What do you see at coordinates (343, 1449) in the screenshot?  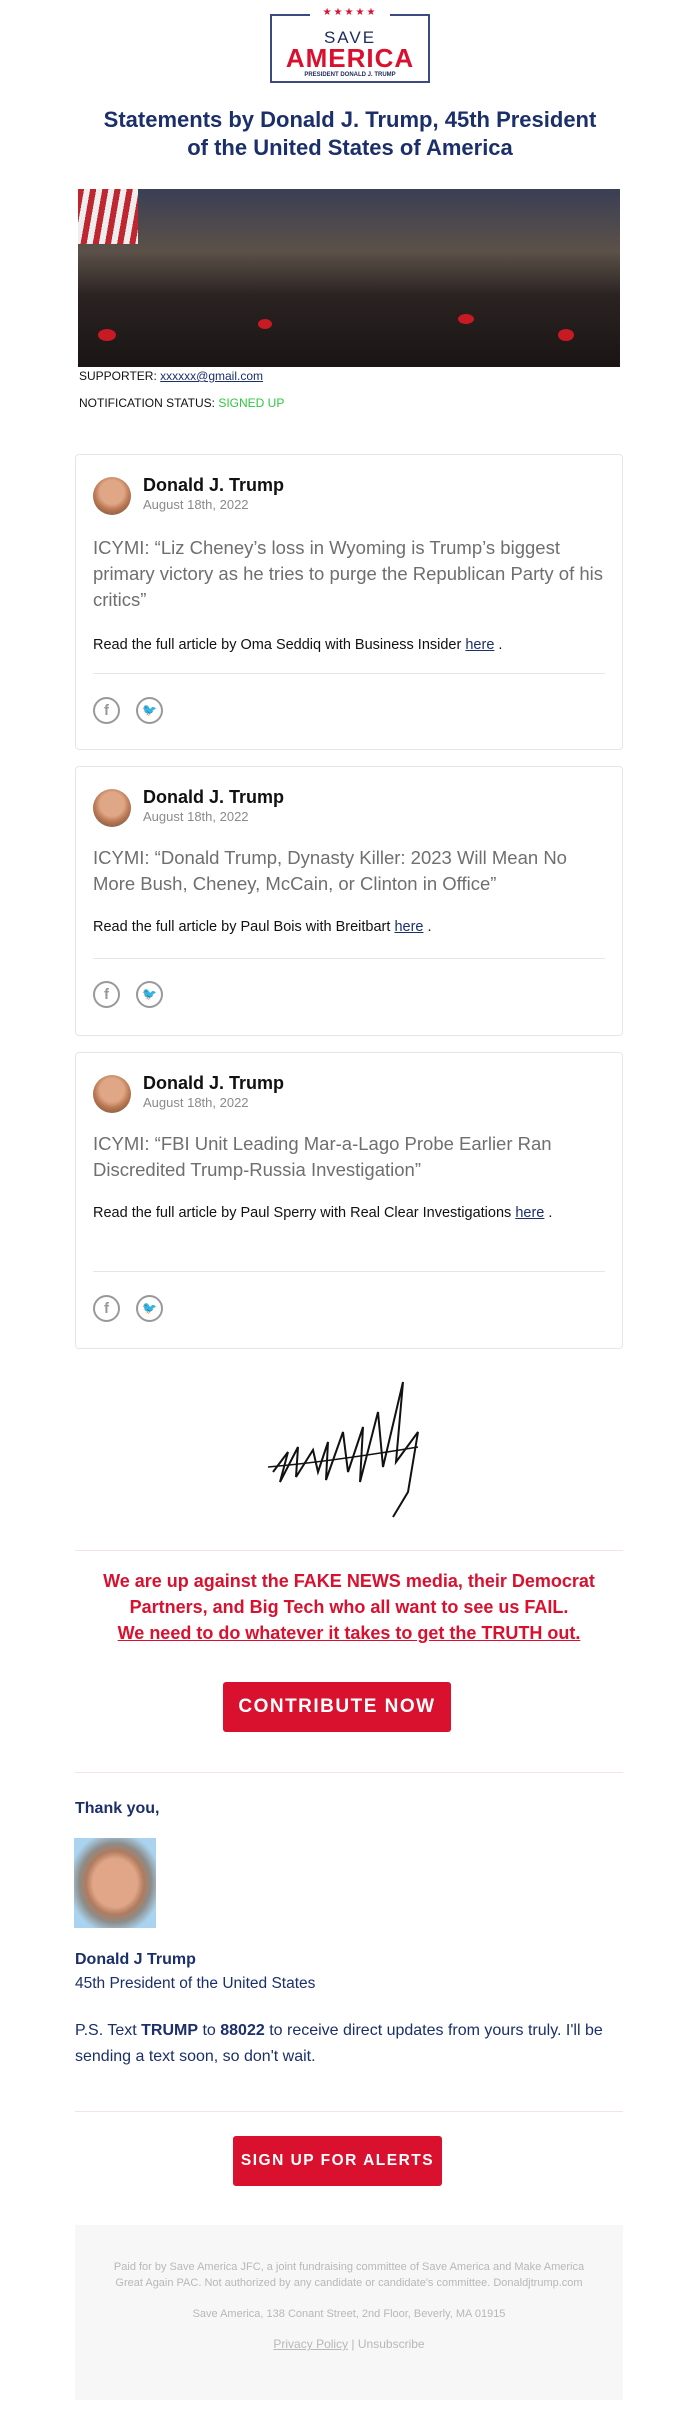 I see `signature-image` at bounding box center [343, 1449].